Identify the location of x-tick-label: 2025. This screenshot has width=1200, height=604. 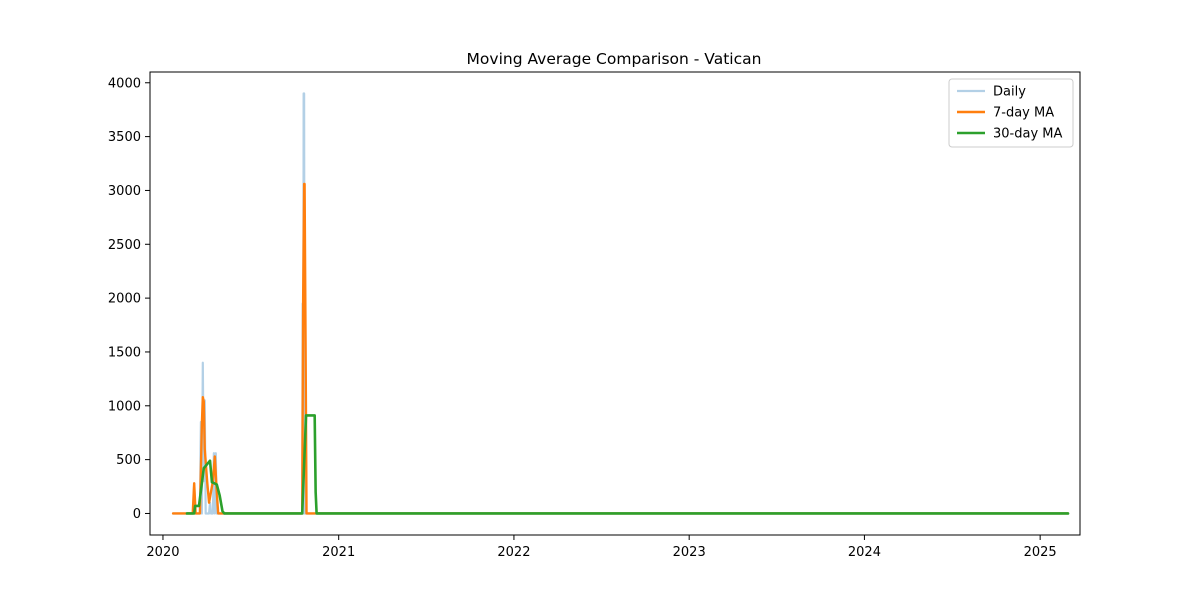
(1040, 552).